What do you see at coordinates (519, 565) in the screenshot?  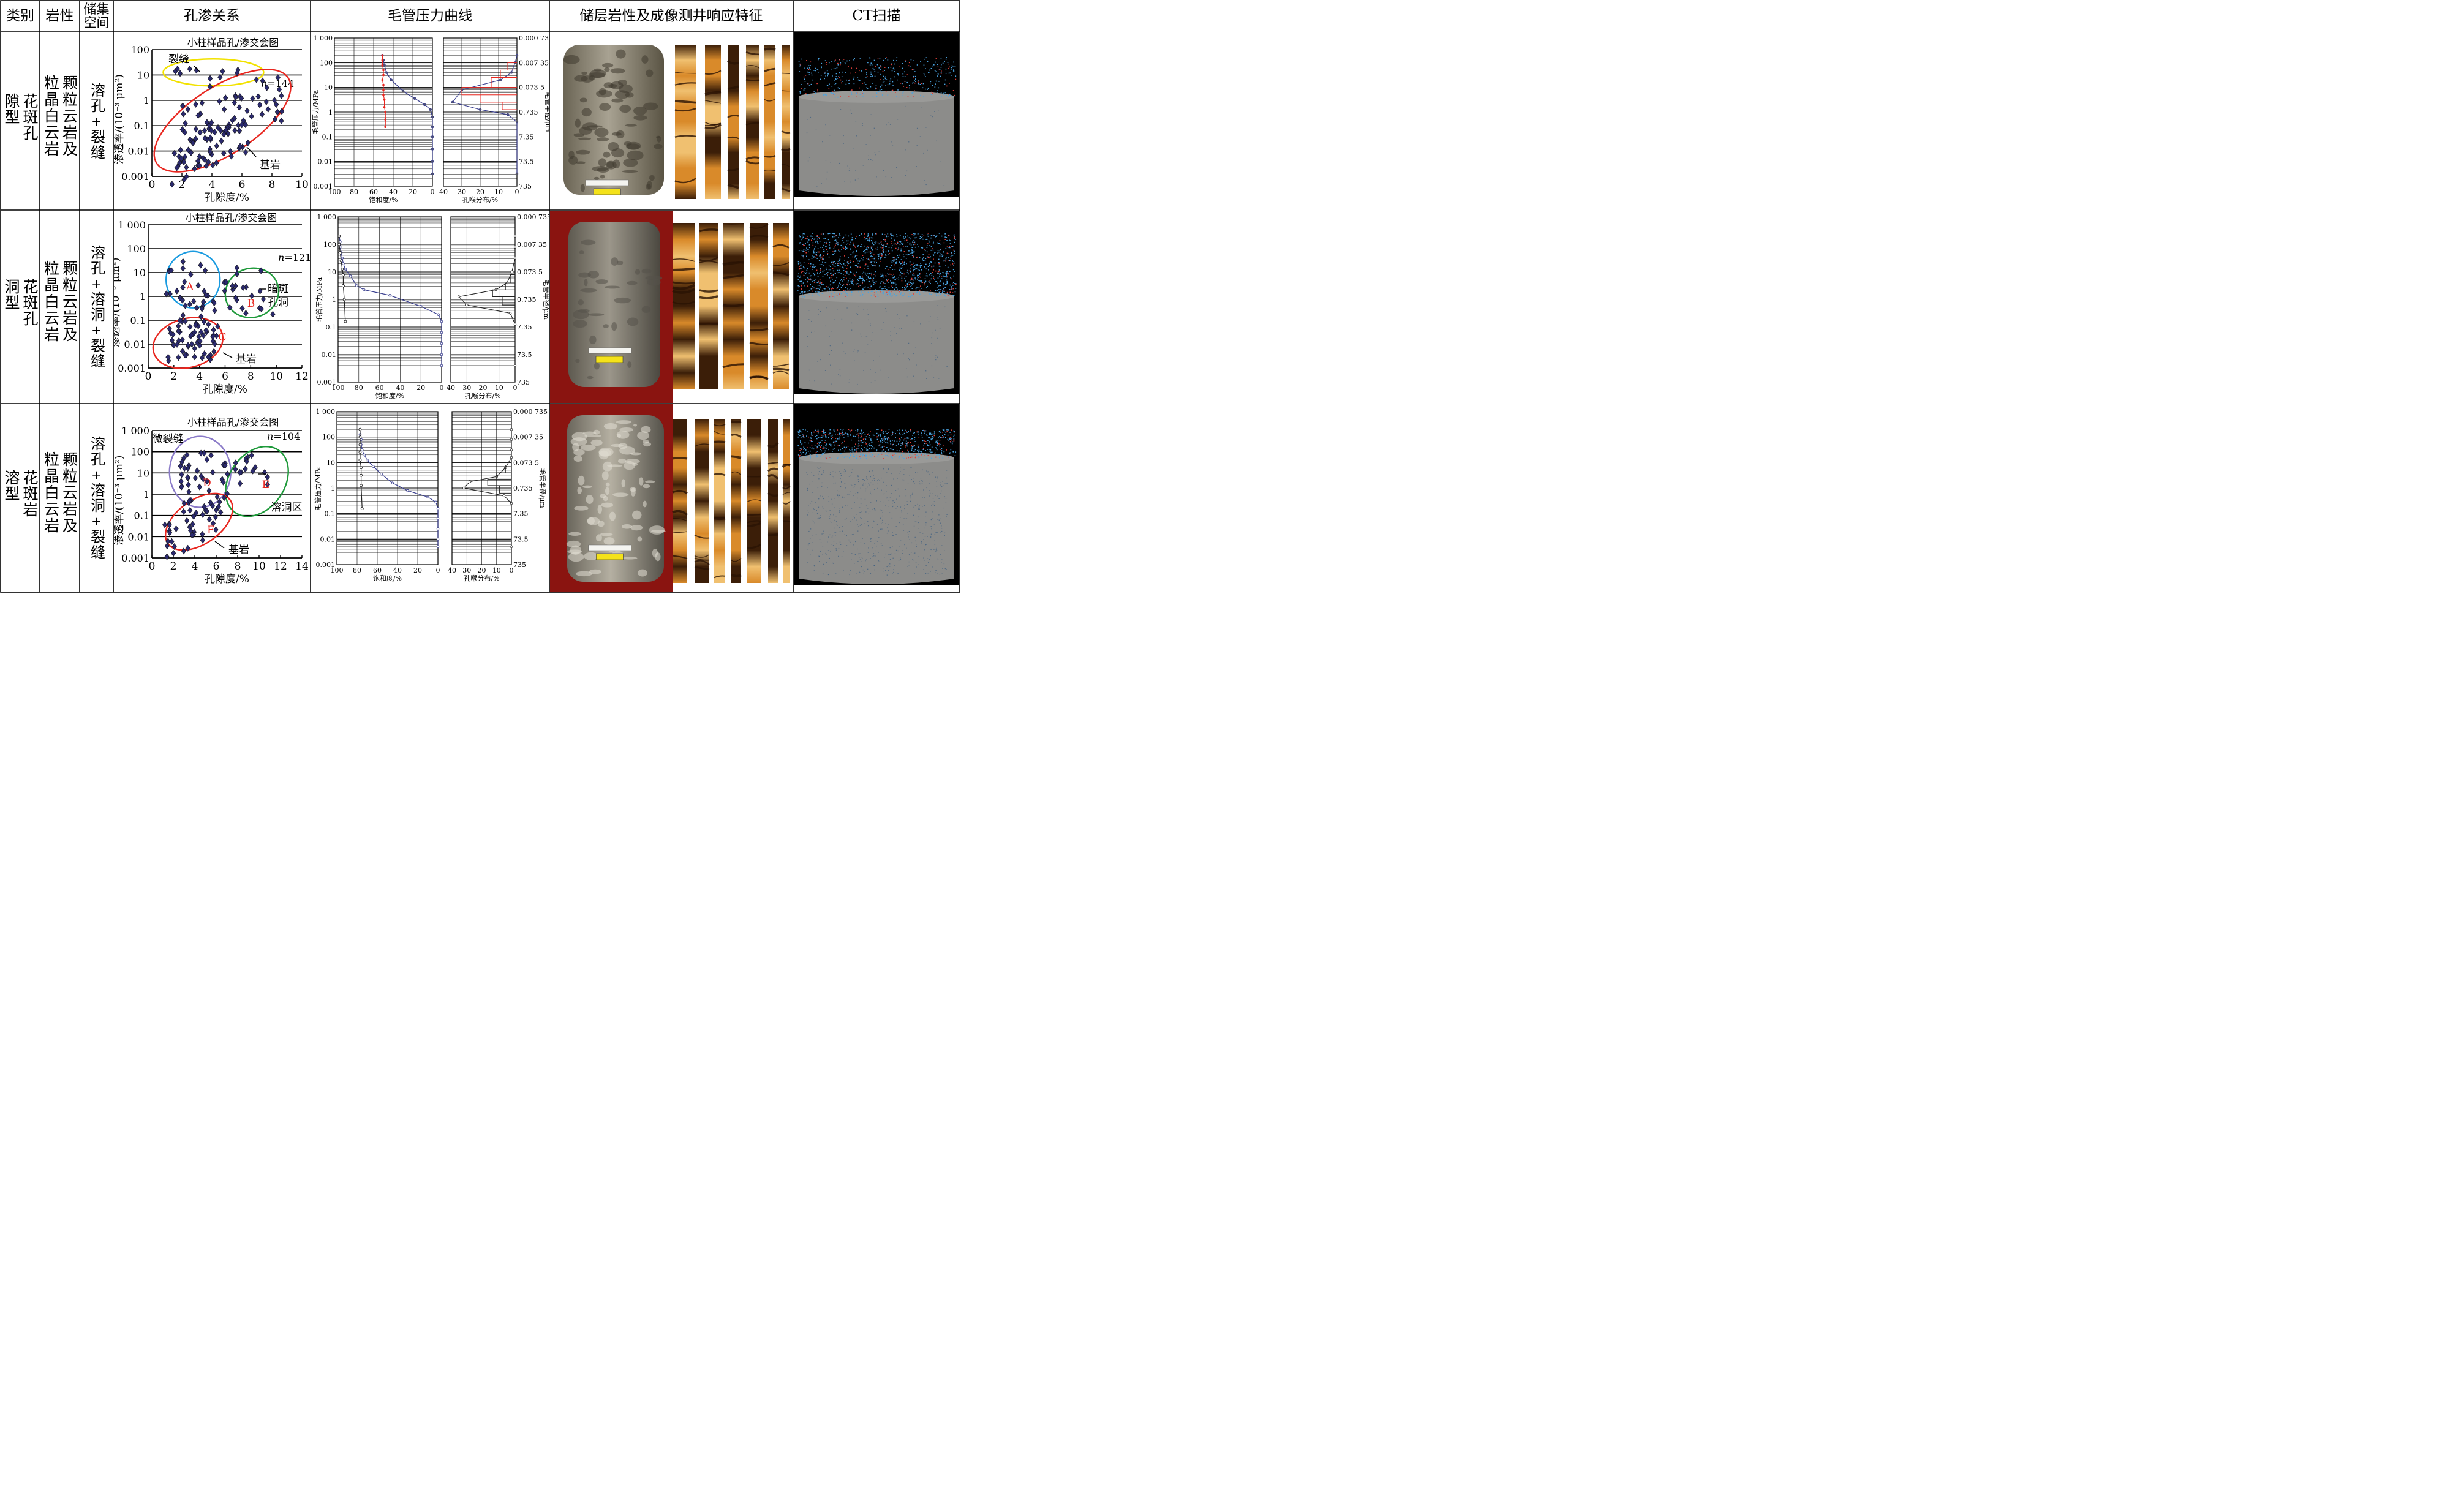 I see `radius-tick-label: 735` at bounding box center [519, 565].